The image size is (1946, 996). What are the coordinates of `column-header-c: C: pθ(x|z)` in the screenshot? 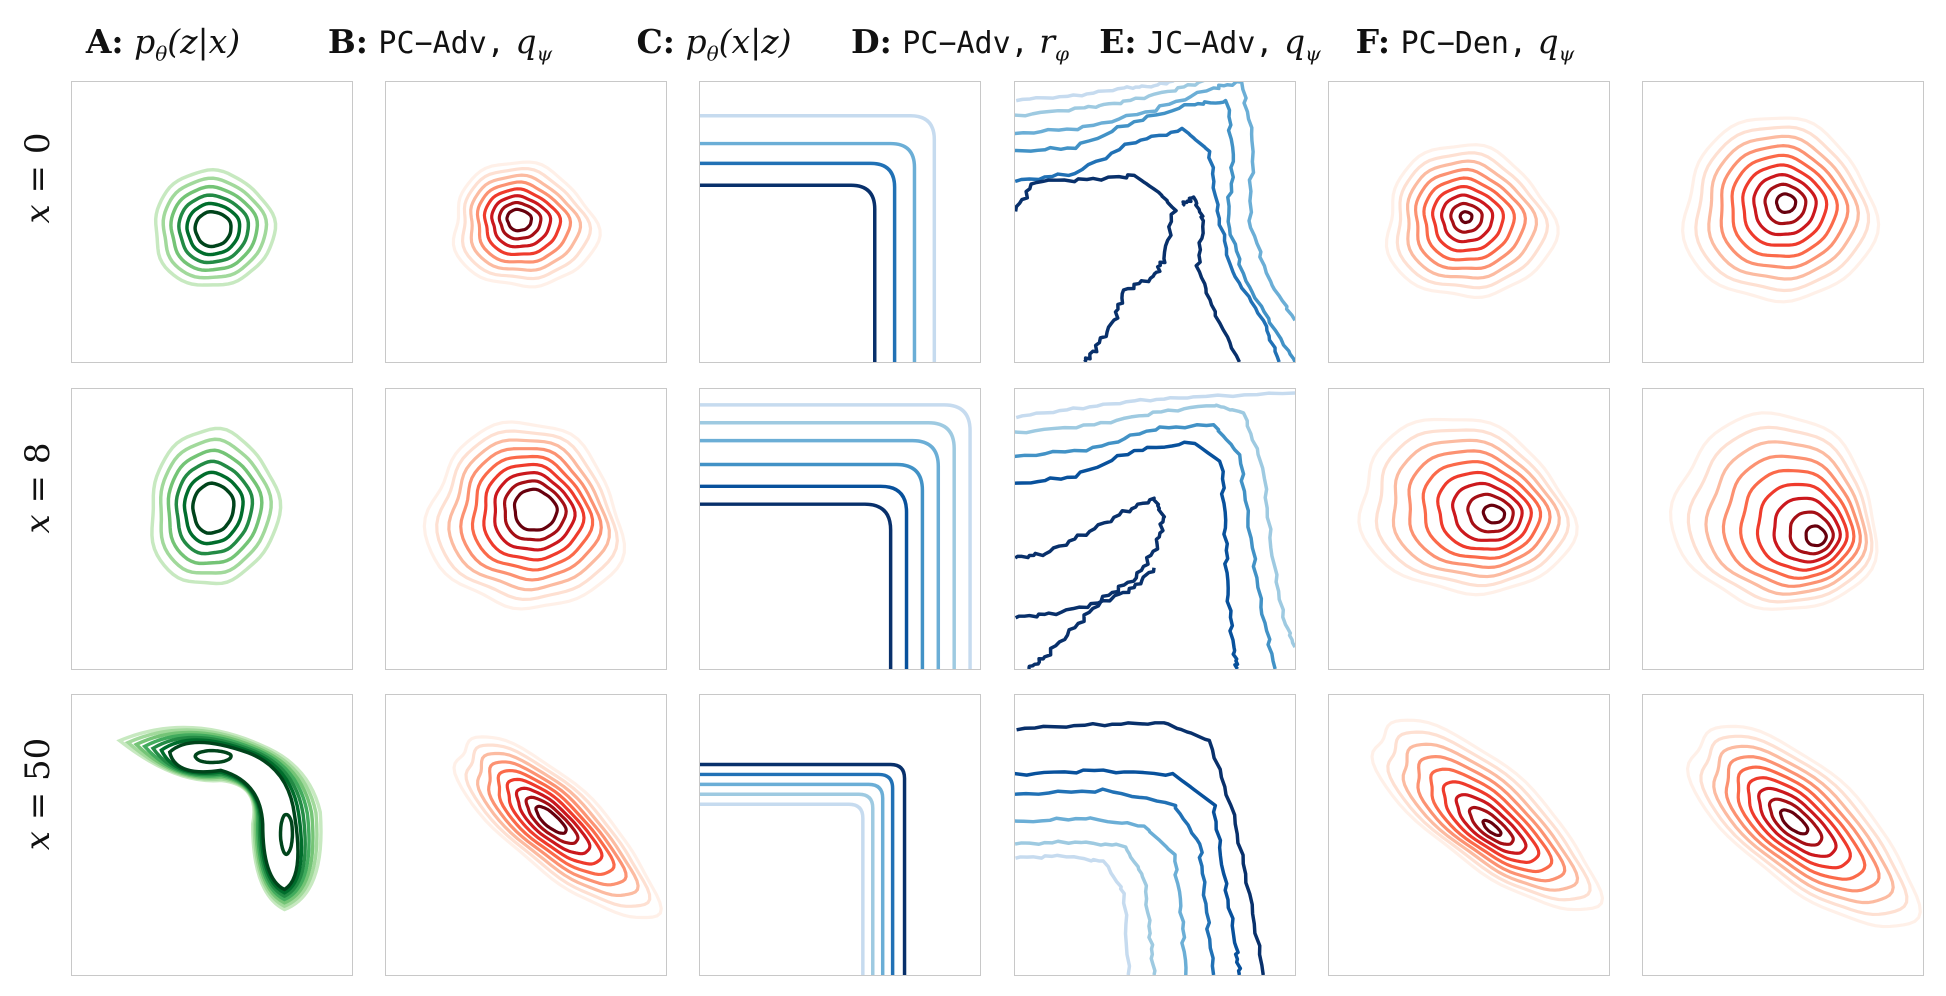 It's located at (714, 46).